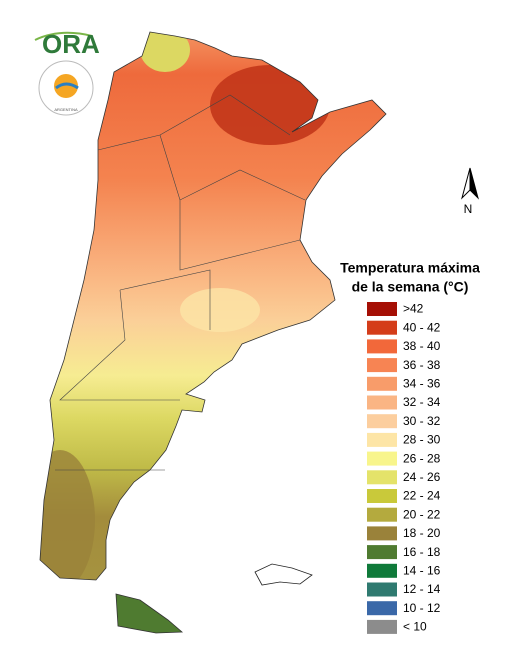 Image resolution: width=510 pixels, height=660 pixels. What do you see at coordinates (422, 589) in the screenshot?
I see `legend-label: 12 - 14` at bounding box center [422, 589].